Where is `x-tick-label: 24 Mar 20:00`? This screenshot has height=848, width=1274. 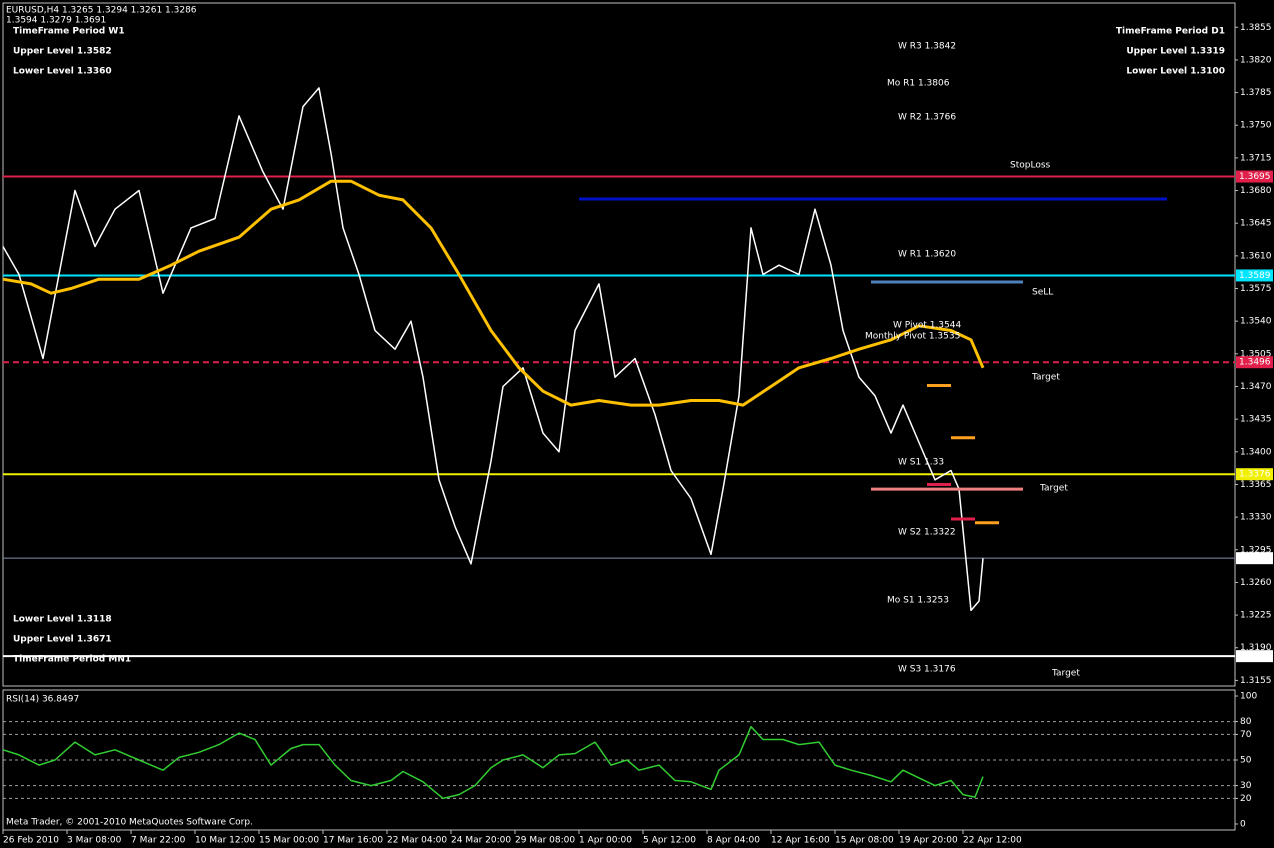 x-tick-label: 24 Mar 20:00 is located at coordinates (481, 841).